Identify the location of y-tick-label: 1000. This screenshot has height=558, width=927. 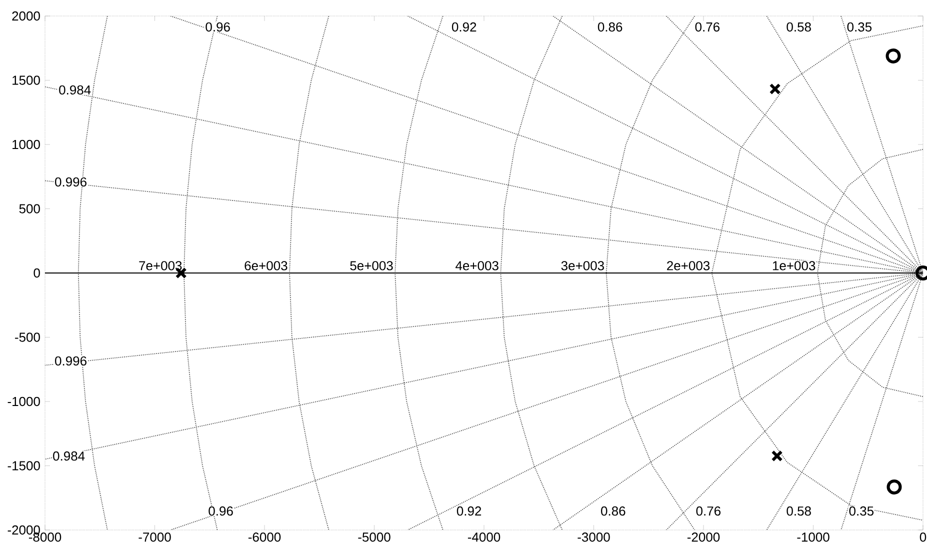
(26, 145).